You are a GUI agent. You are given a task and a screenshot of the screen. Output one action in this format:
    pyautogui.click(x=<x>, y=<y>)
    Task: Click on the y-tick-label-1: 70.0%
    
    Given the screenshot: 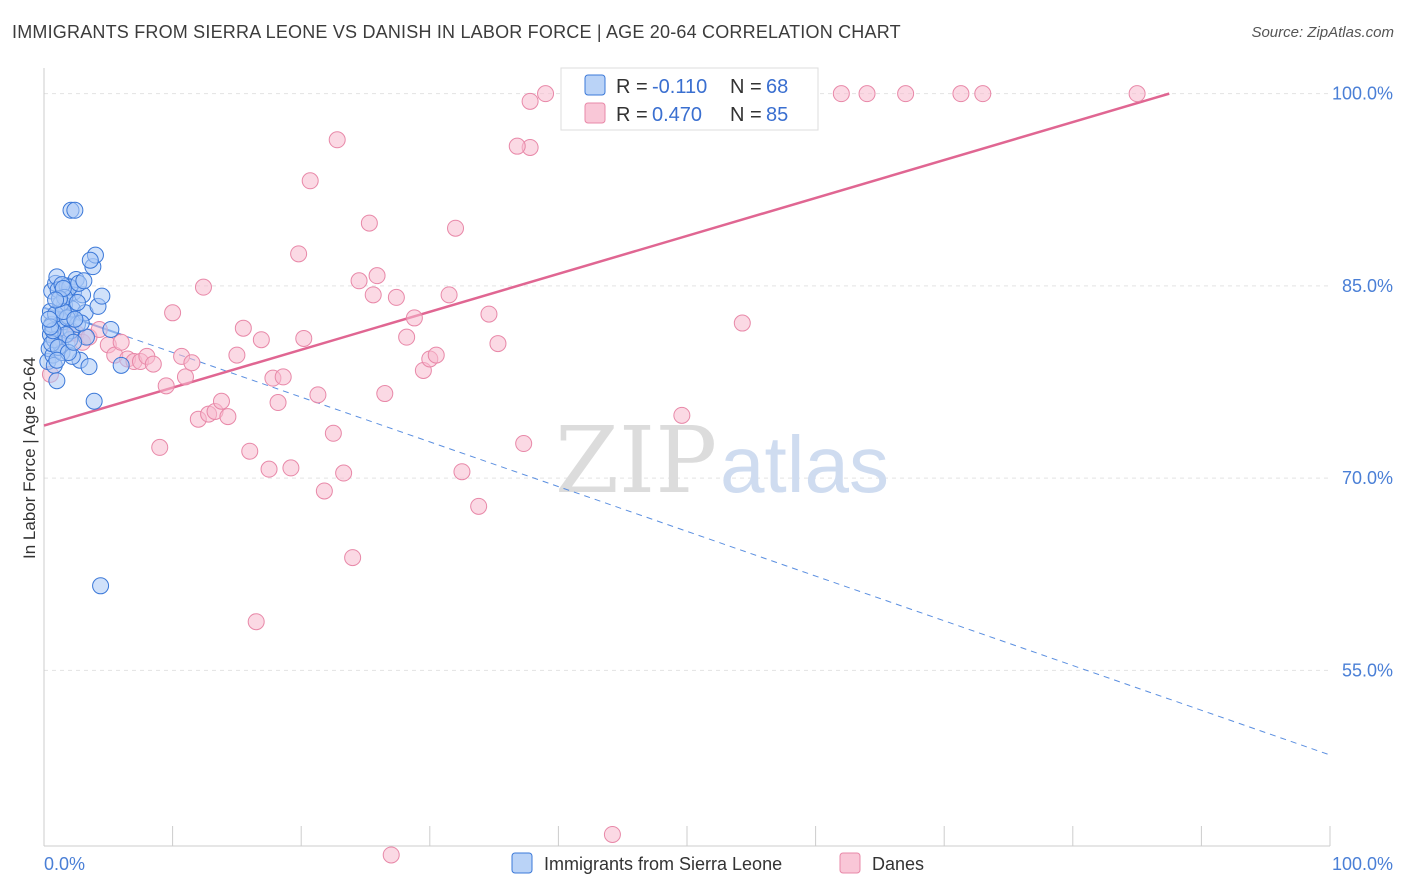 What is the action you would take?
    pyautogui.click(x=1367, y=478)
    